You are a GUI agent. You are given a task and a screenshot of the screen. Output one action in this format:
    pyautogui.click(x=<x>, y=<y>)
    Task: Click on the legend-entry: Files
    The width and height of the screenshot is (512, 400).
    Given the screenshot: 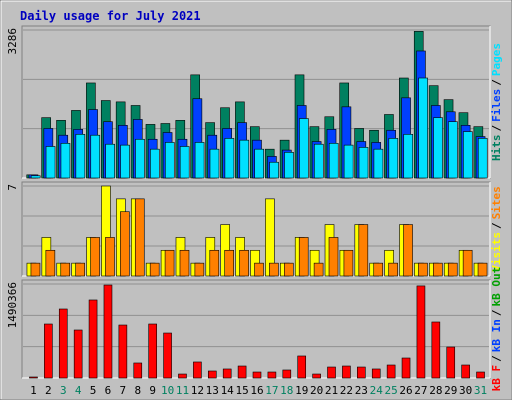 What is the action you would take?
    pyautogui.click(x=496, y=105)
    